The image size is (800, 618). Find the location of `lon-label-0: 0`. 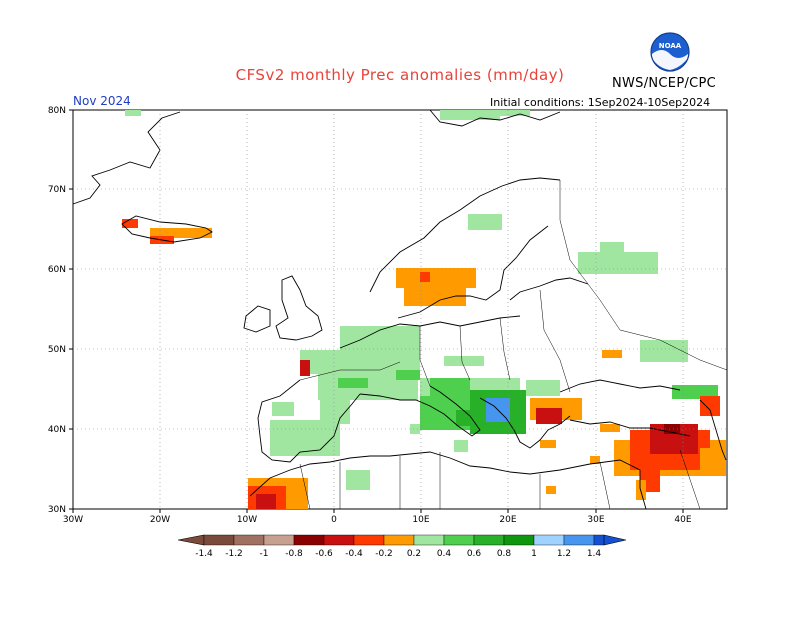

lon-label-0: 0 is located at coordinates (334, 520).